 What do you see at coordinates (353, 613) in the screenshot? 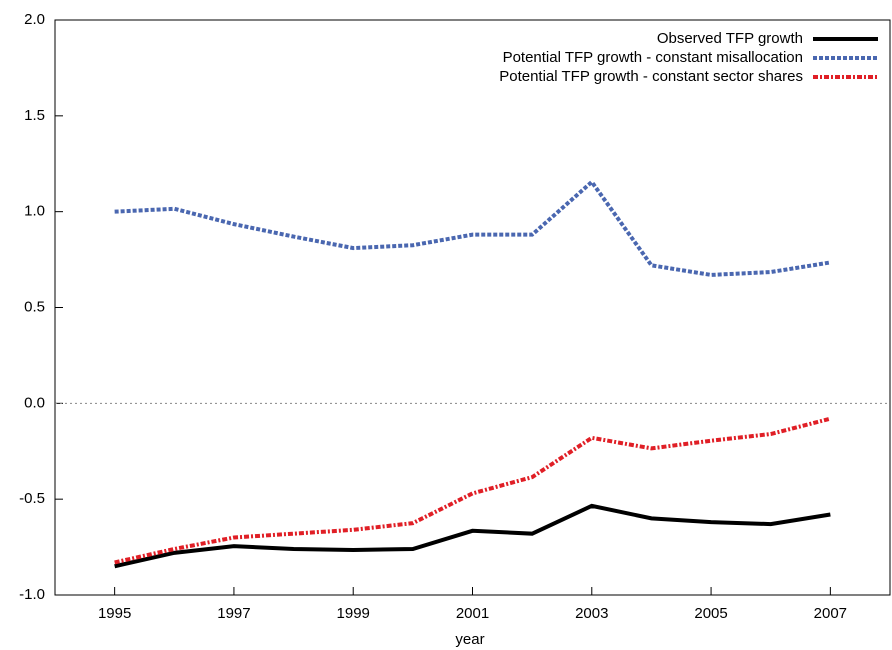
I see `x-tick-label: 1999` at bounding box center [353, 613].